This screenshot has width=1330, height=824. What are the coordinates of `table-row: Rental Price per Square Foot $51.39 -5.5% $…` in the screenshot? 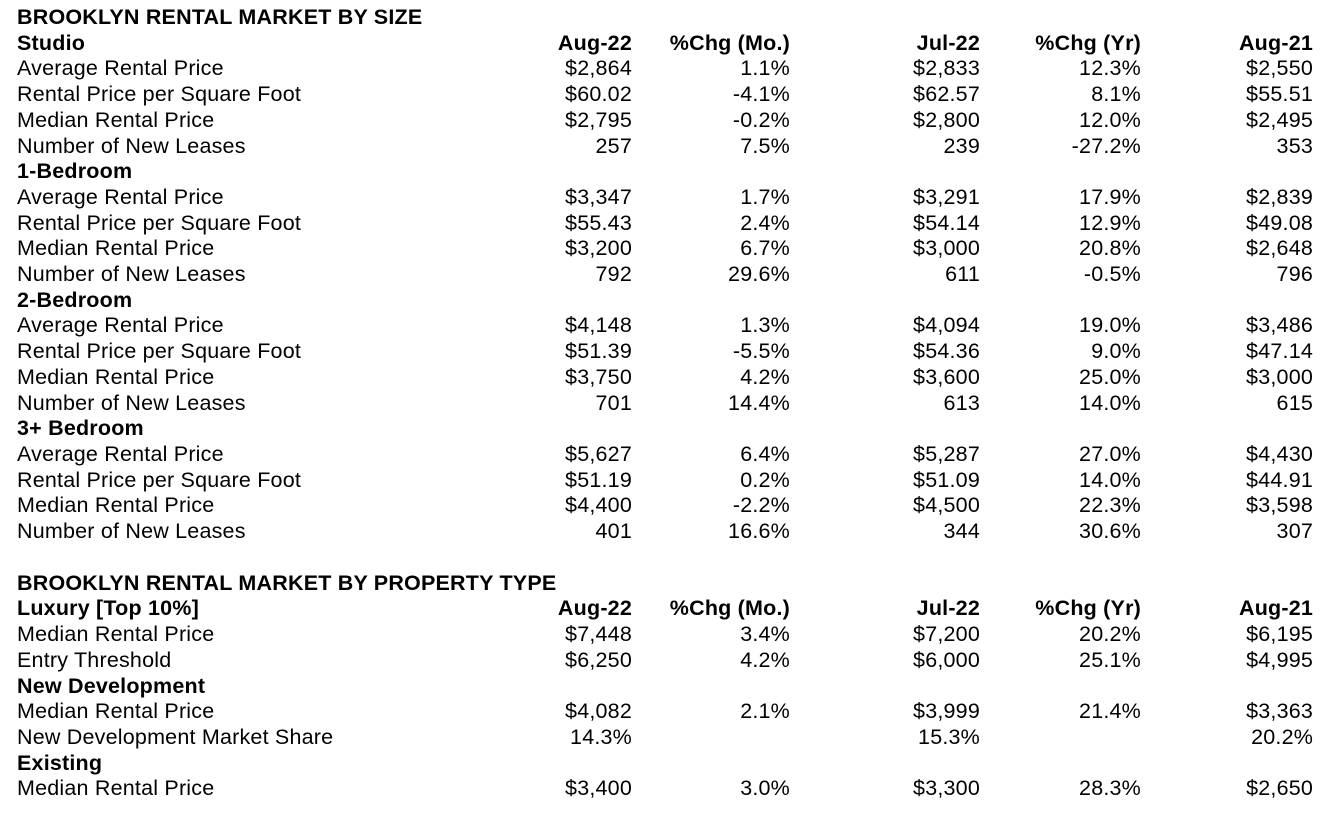 It's located at (665, 352).